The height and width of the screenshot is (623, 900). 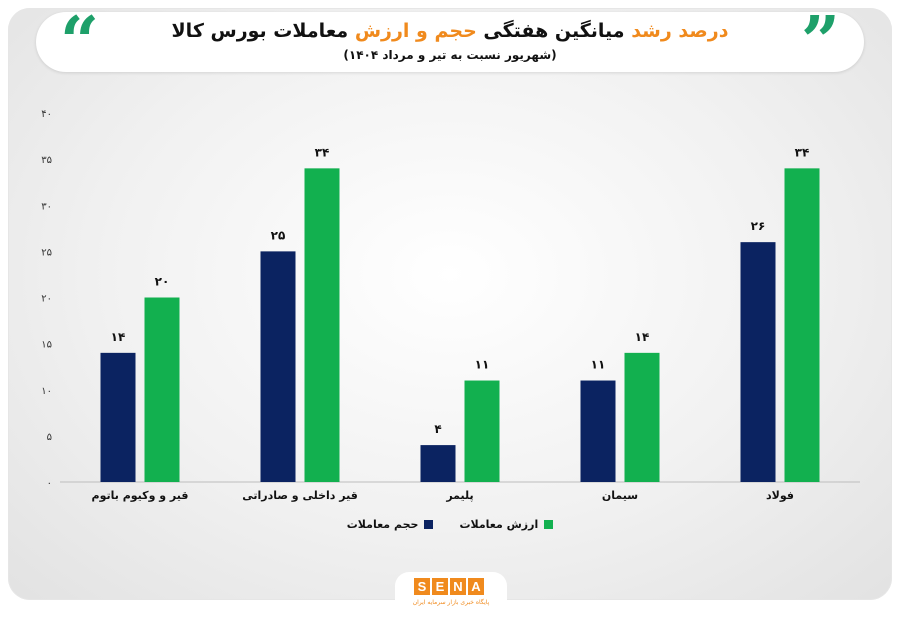 I want to click on x-tick-label: قیر داخلی و صادراتی, so click(x=300, y=495).